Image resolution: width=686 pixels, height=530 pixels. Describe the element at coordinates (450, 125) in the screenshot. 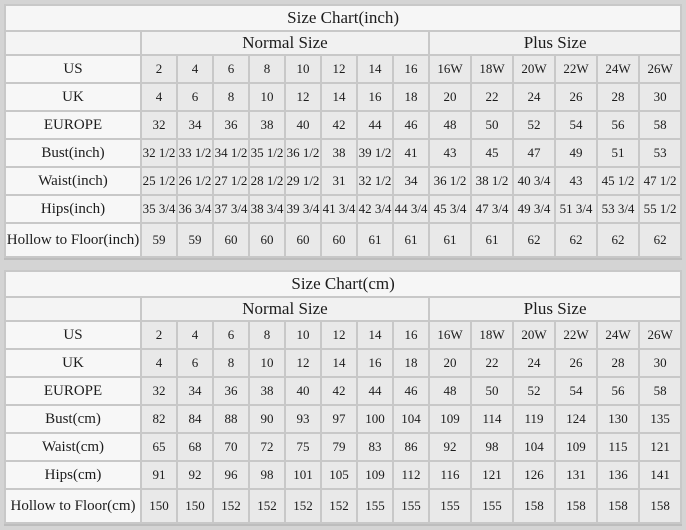

I see `size-cell: 48` at that location.